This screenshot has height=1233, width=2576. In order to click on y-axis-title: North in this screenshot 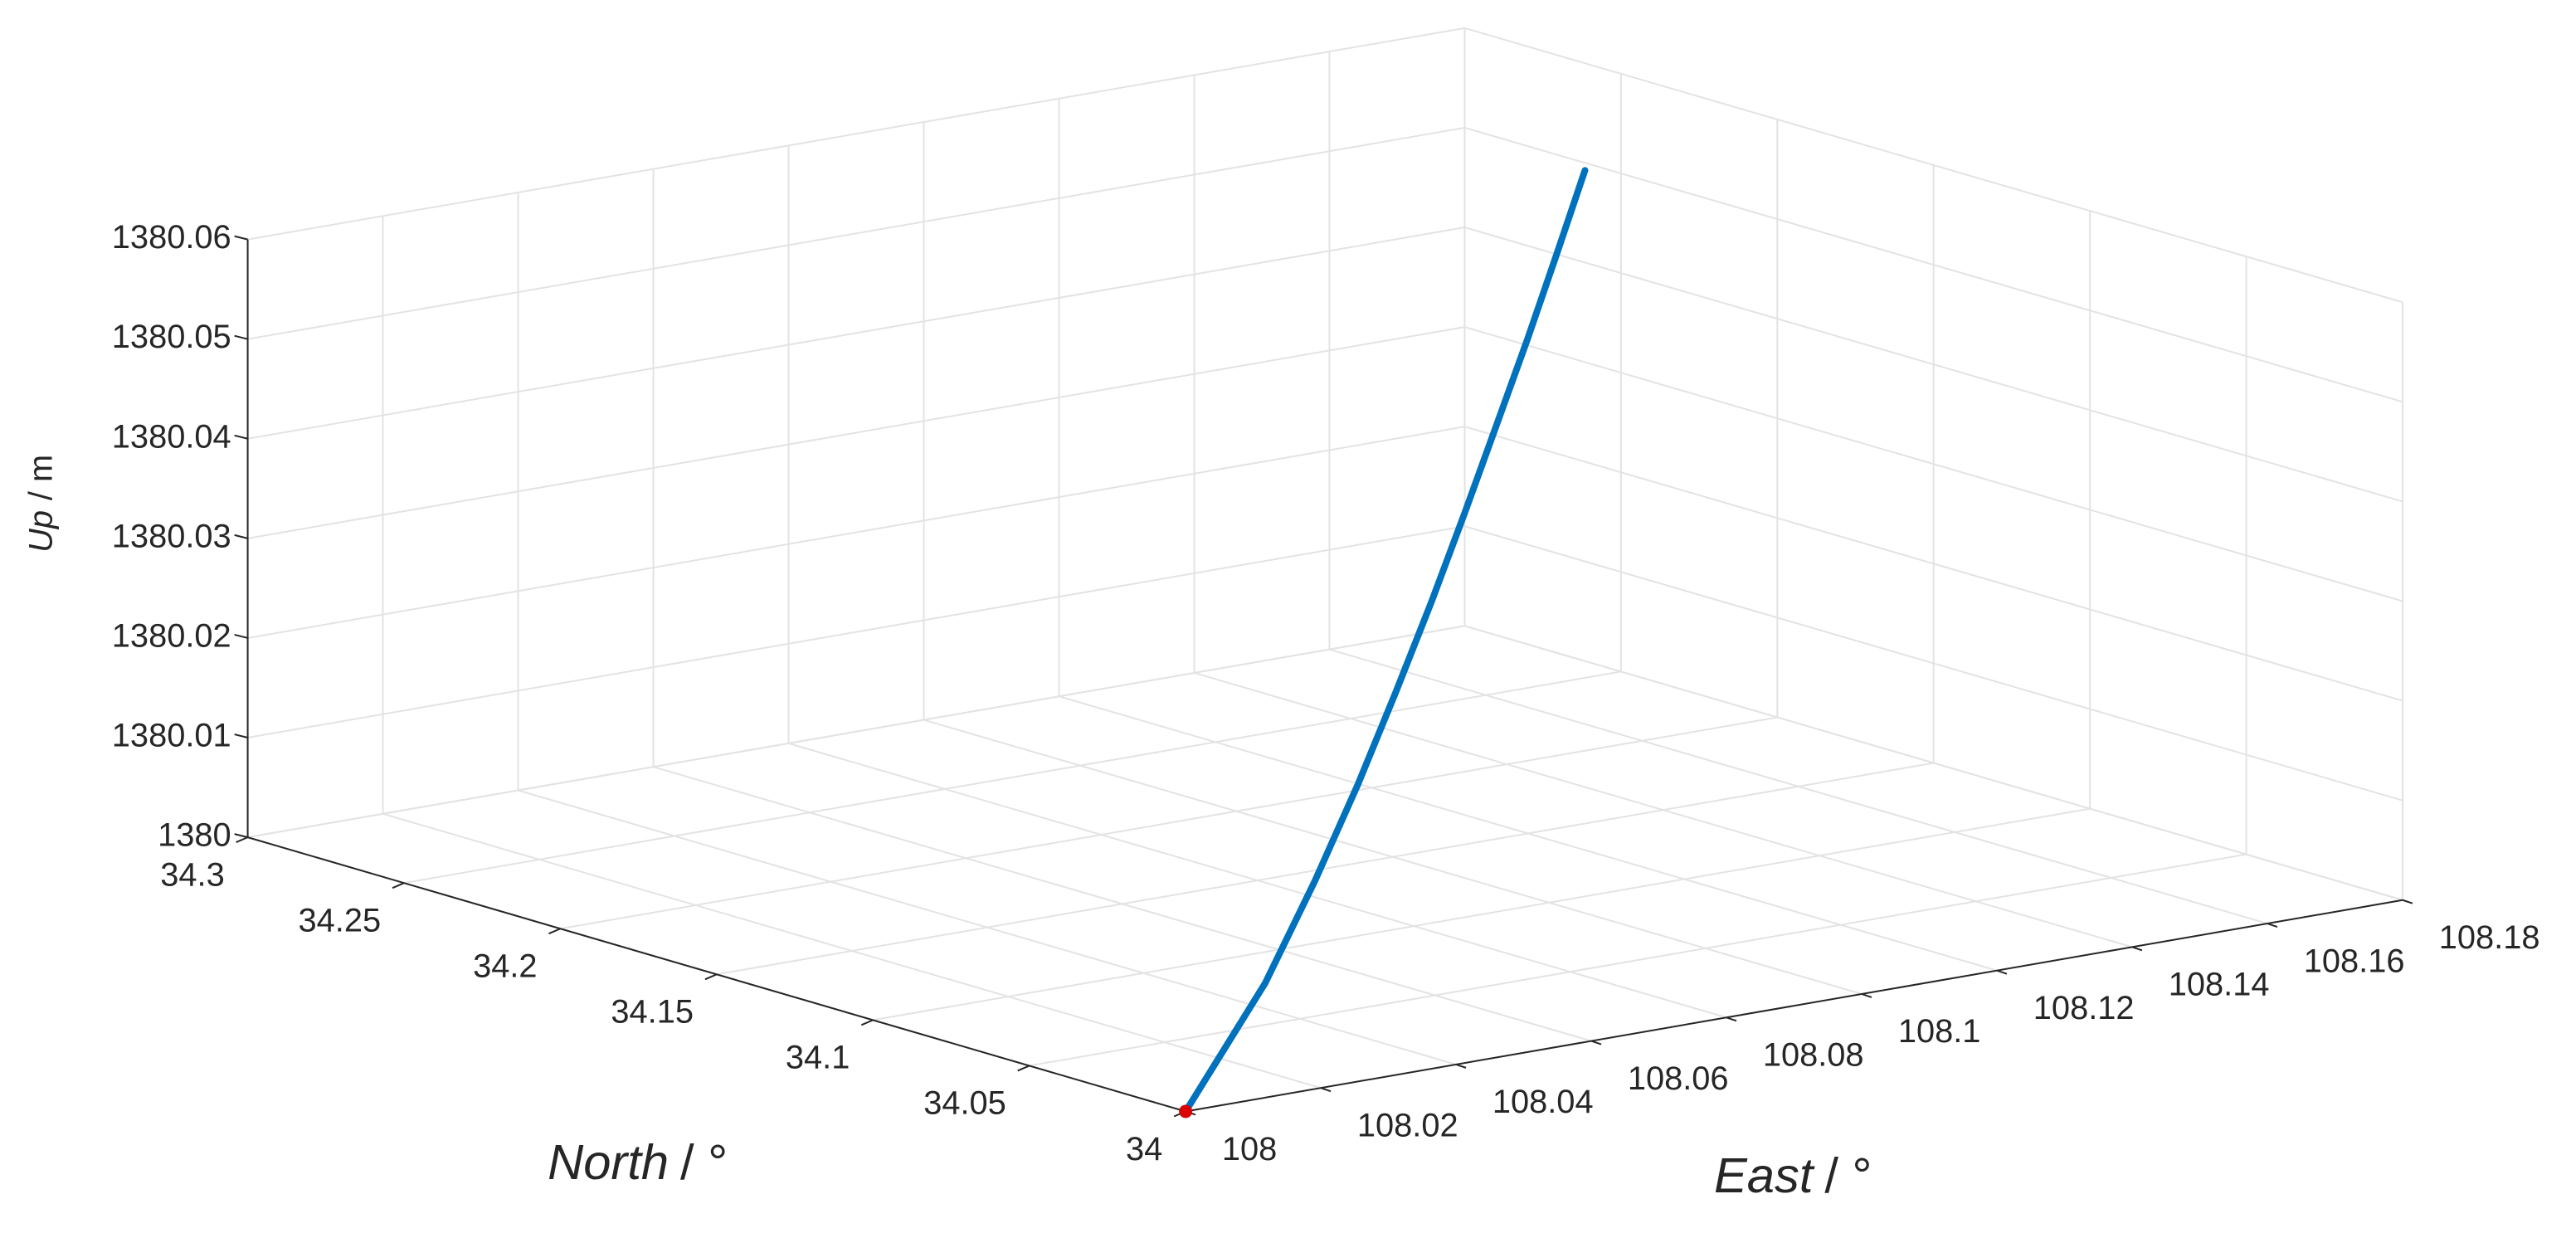, I will do `click(608, 1162)`.